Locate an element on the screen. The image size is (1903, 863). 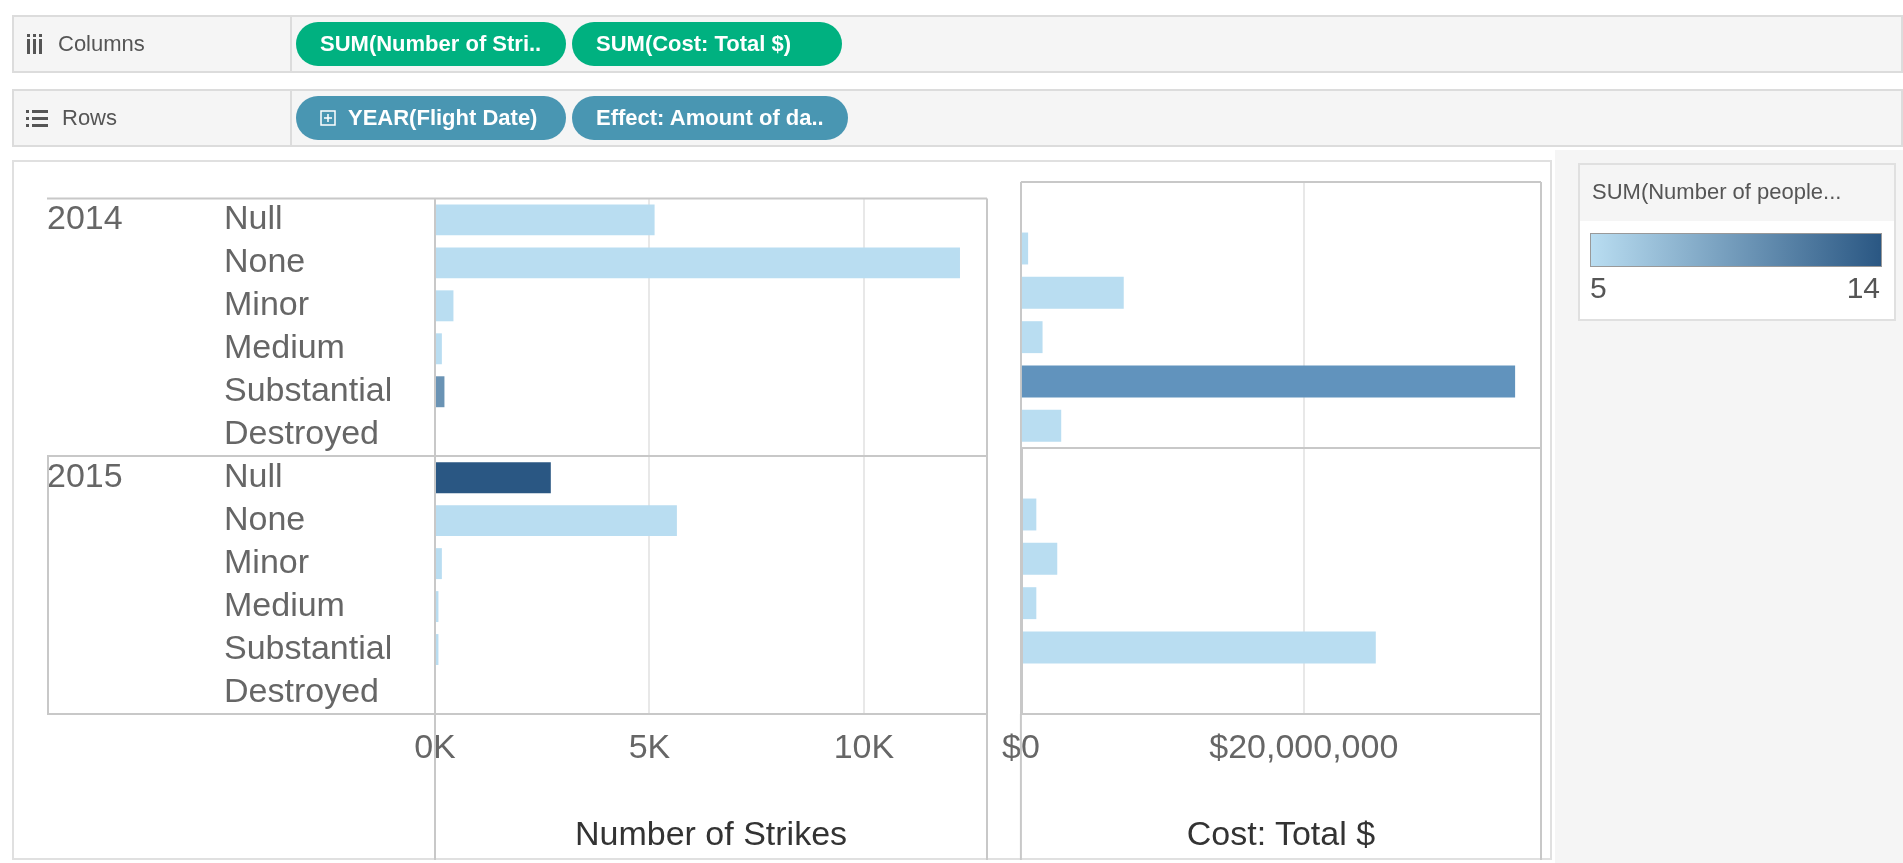
x-tick-label: 5K is located at coordinates (649, 745).